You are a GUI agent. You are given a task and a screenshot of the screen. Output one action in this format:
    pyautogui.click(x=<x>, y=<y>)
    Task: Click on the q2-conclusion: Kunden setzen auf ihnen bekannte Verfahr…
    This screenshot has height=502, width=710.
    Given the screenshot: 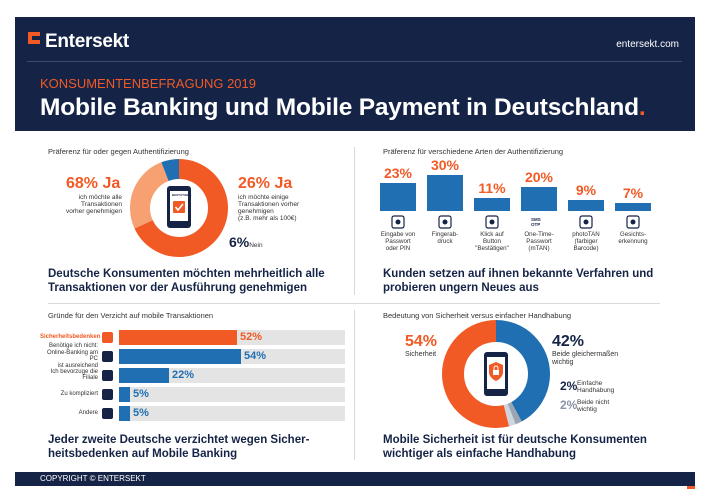 What is the action you would take?
    pyautogui.click(x=518, y=281)
    